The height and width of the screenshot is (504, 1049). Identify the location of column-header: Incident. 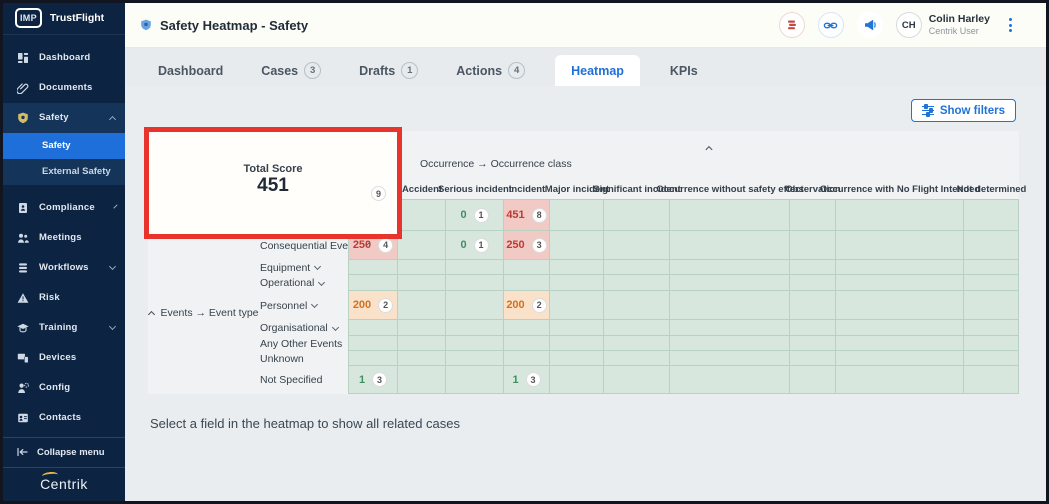
(527, 189).